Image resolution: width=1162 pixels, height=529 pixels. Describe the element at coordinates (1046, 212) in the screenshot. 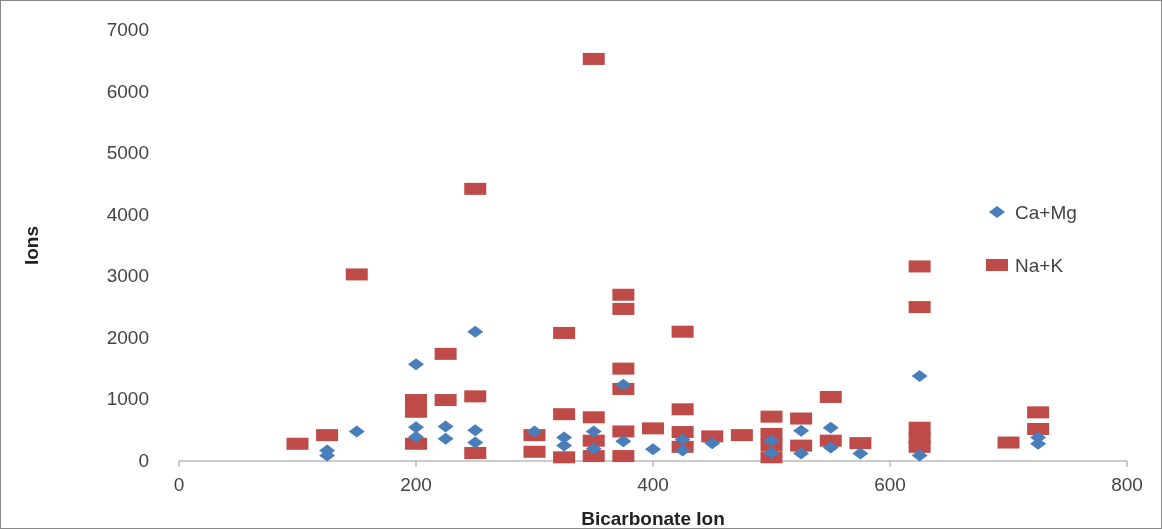

I see `legend-label: Ca+Mg` at that location.